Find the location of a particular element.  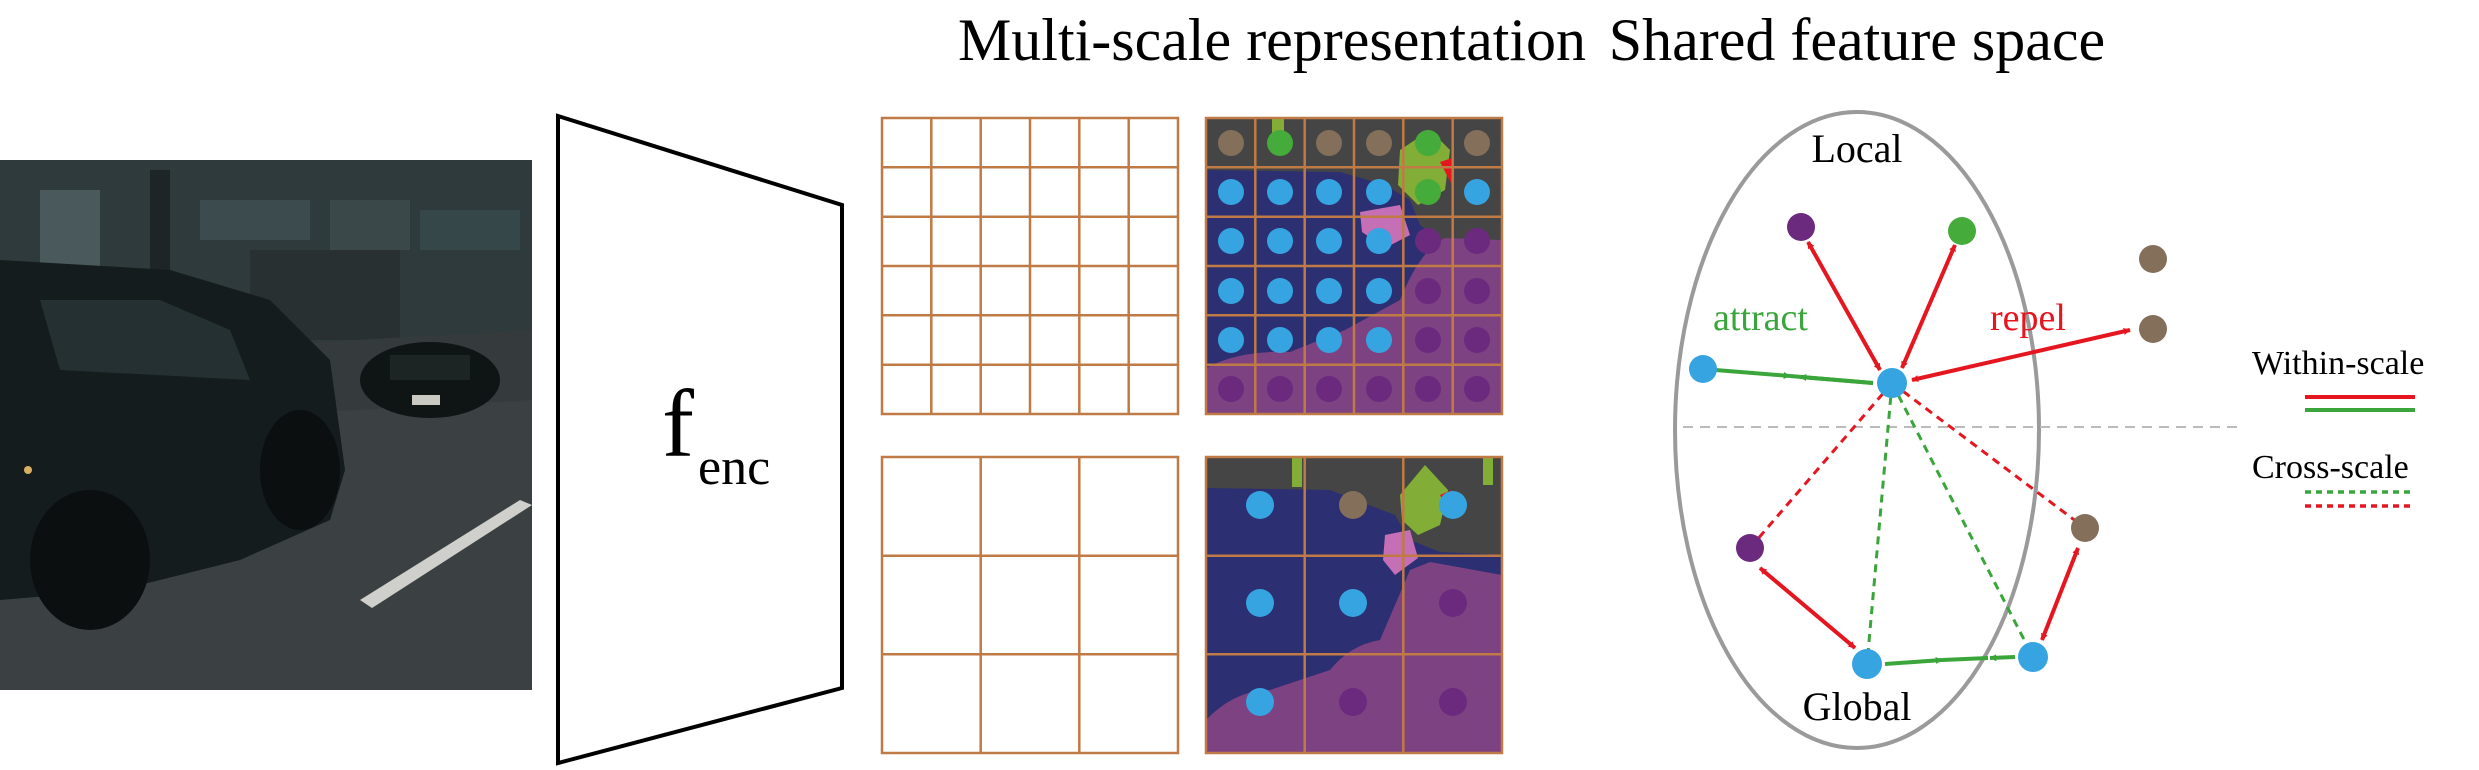

encoder-block: f enc is located at coordinates (700, 439).